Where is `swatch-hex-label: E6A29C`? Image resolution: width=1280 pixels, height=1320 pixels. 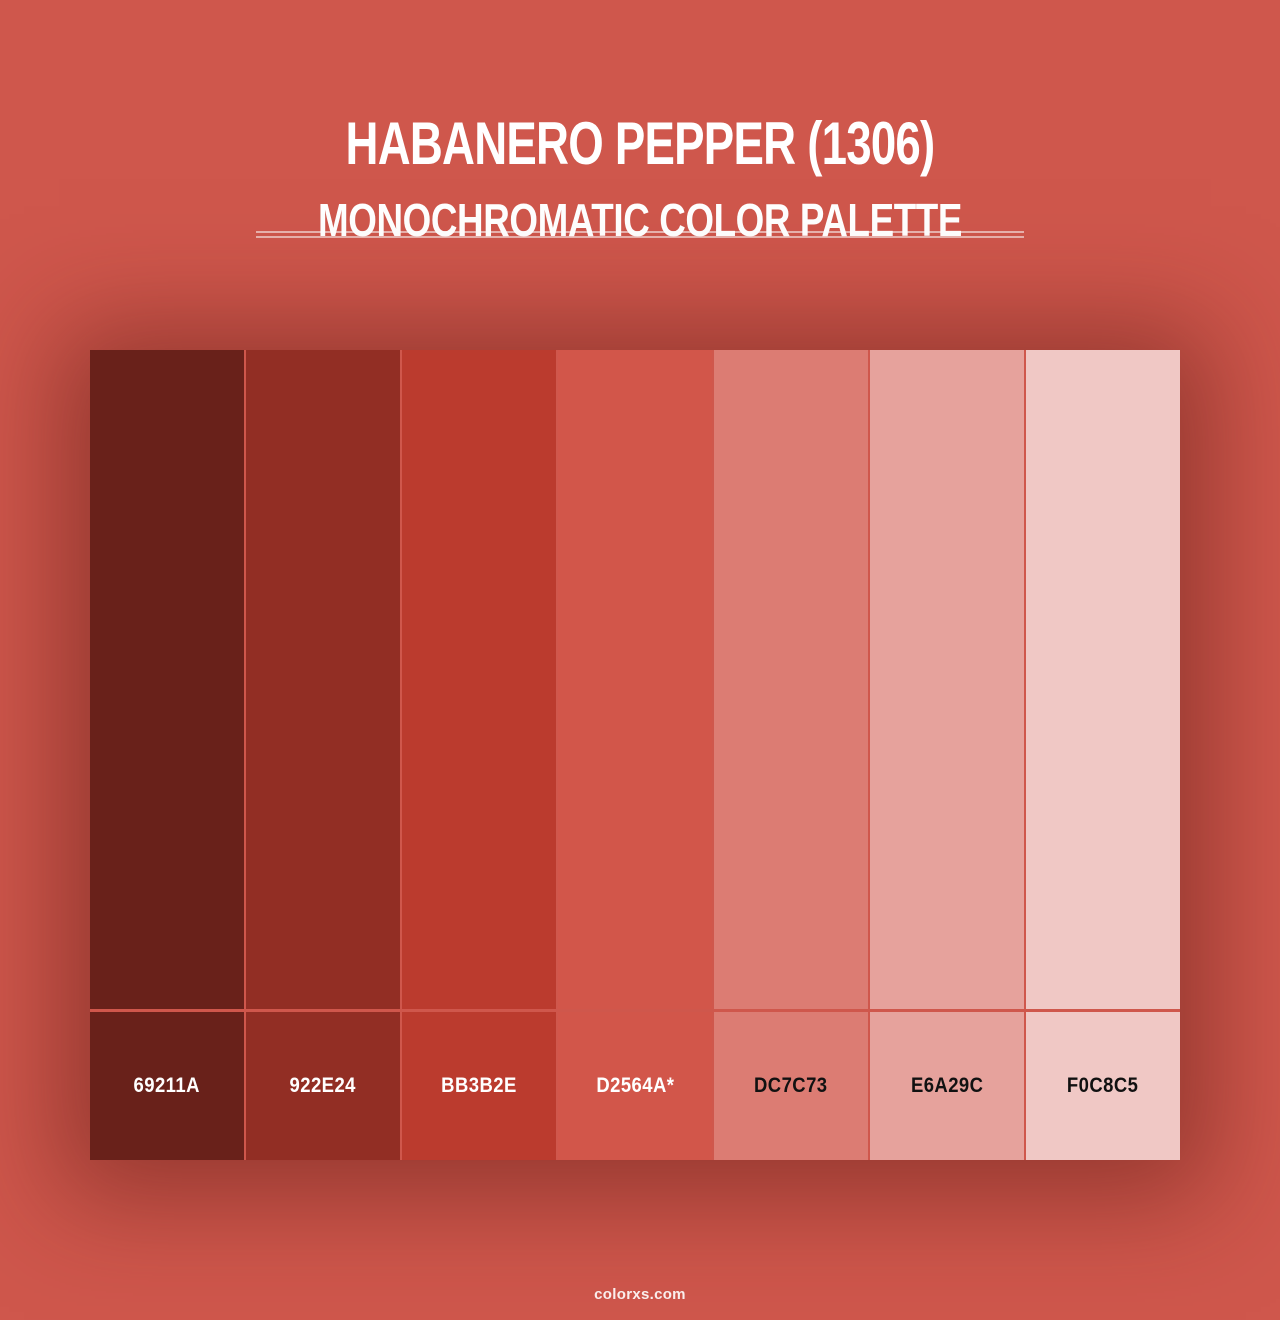 swatch-hex-label: E6A29C is located at coordinates (947, 1085).